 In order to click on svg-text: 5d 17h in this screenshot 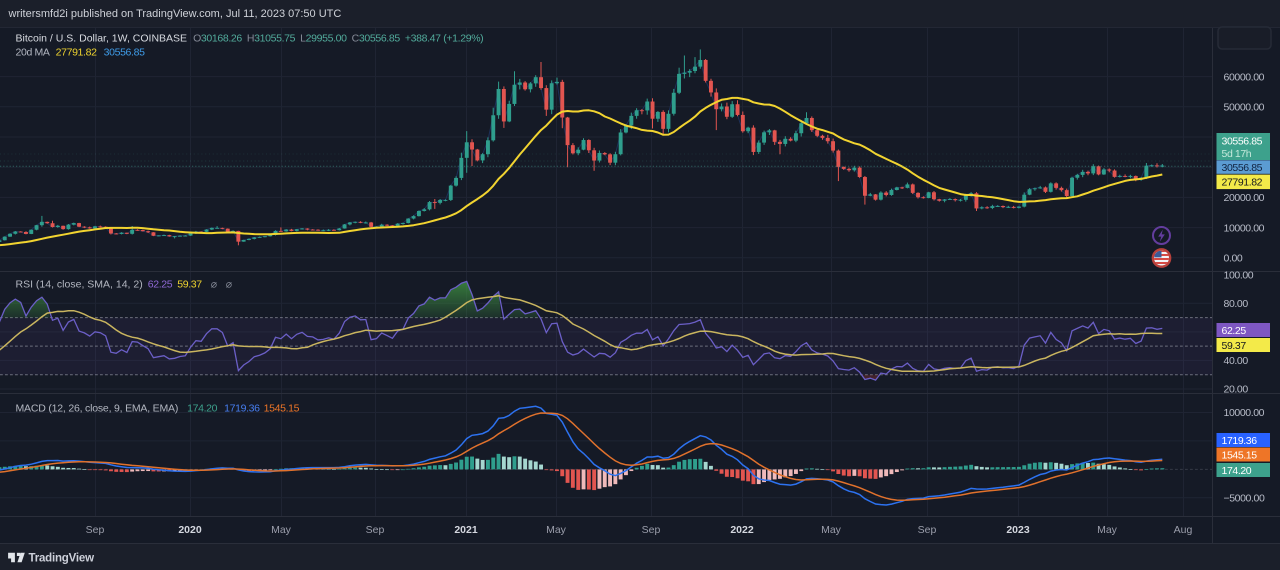, I will do `click(1237, 154)`.